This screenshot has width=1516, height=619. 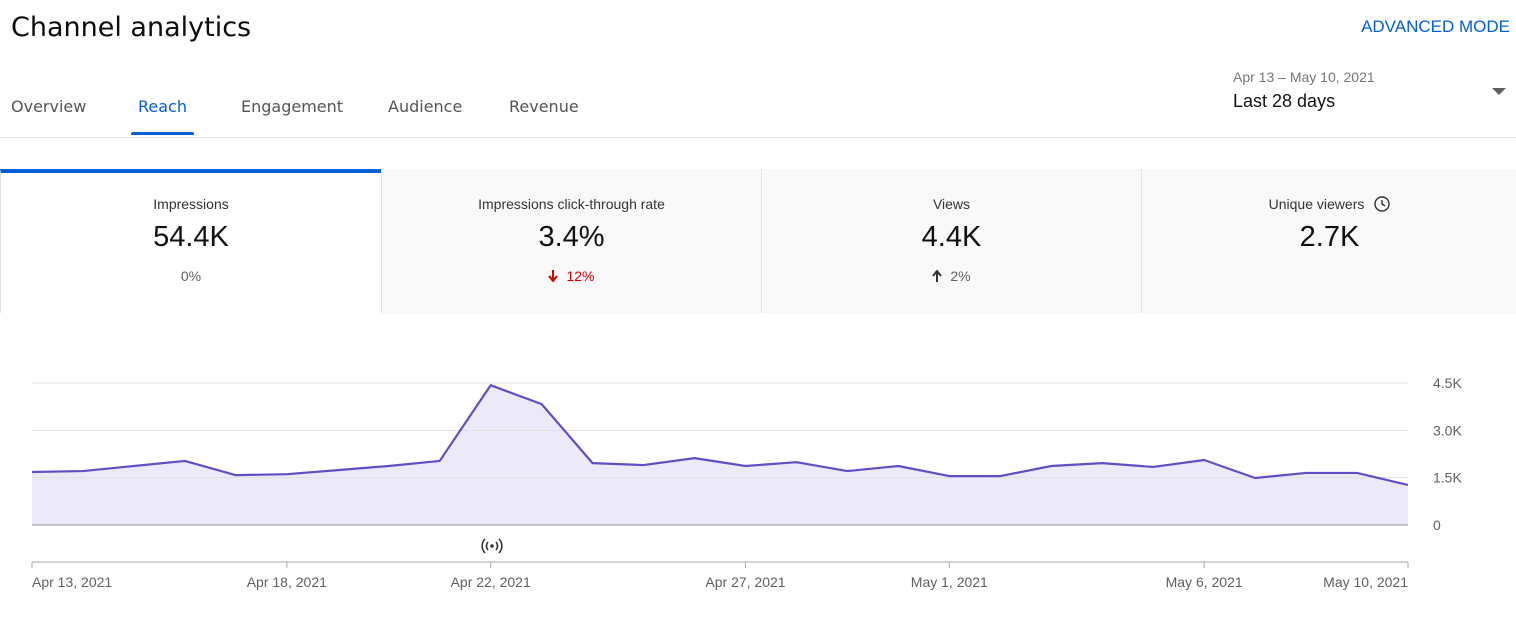 I want to click on tab: Engagement, so click(x=292, y=106).